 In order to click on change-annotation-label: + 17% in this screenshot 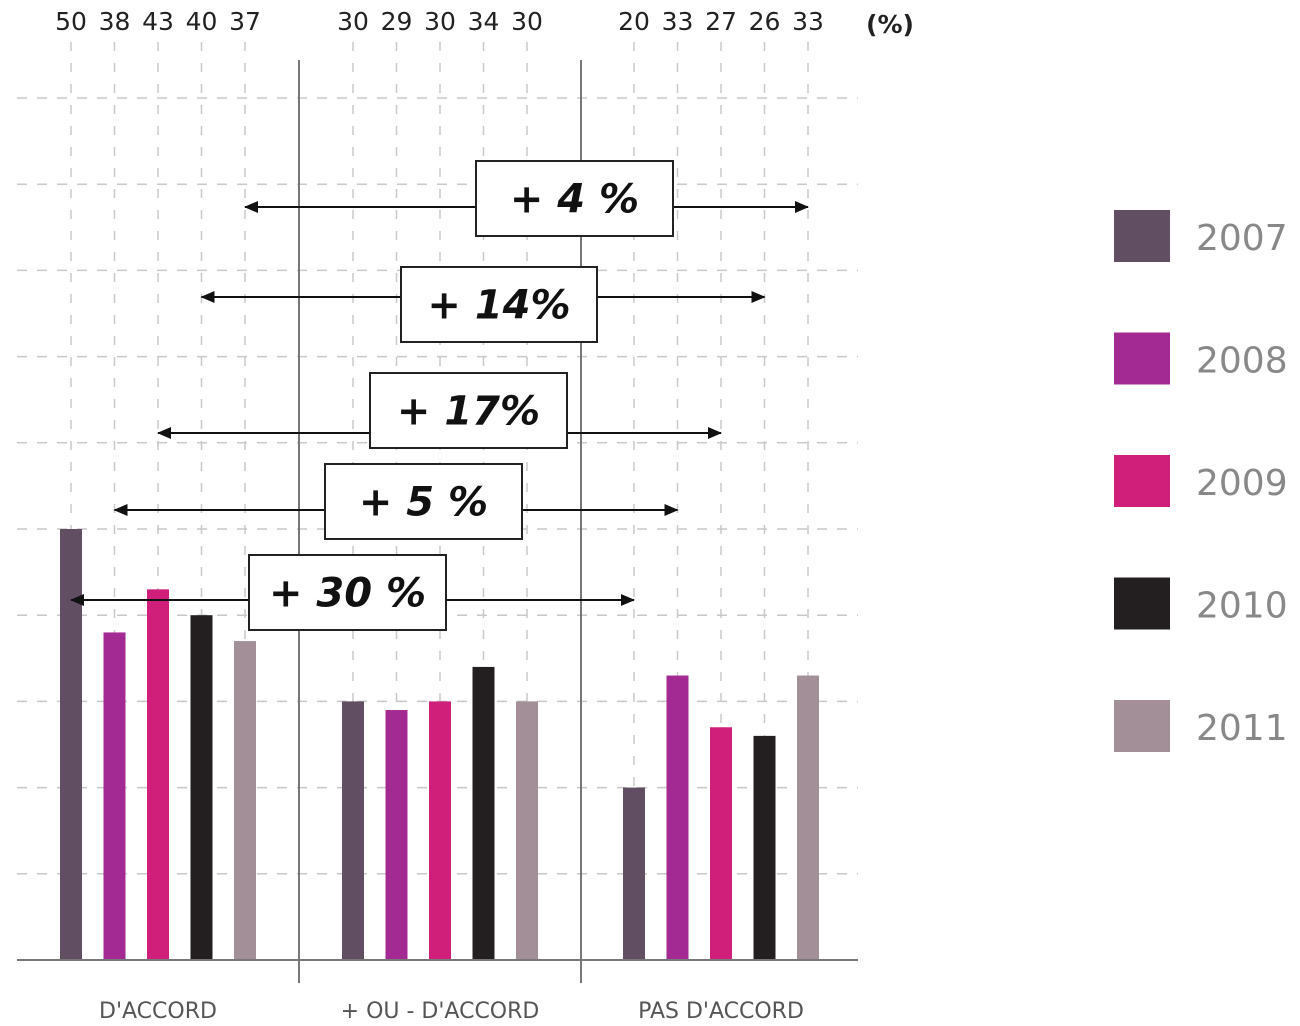, I will do `click(468, 412)`.